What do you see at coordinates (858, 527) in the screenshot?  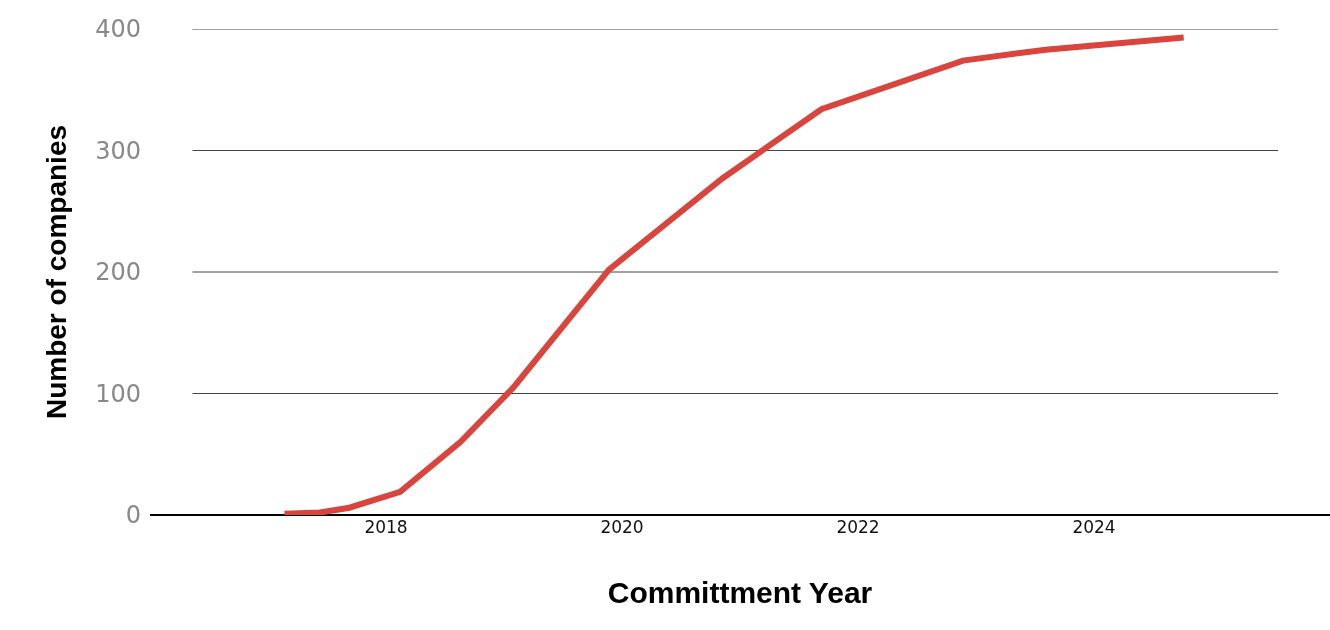 I see `x-tick-label: 2022` at bounding box center [858, 527].